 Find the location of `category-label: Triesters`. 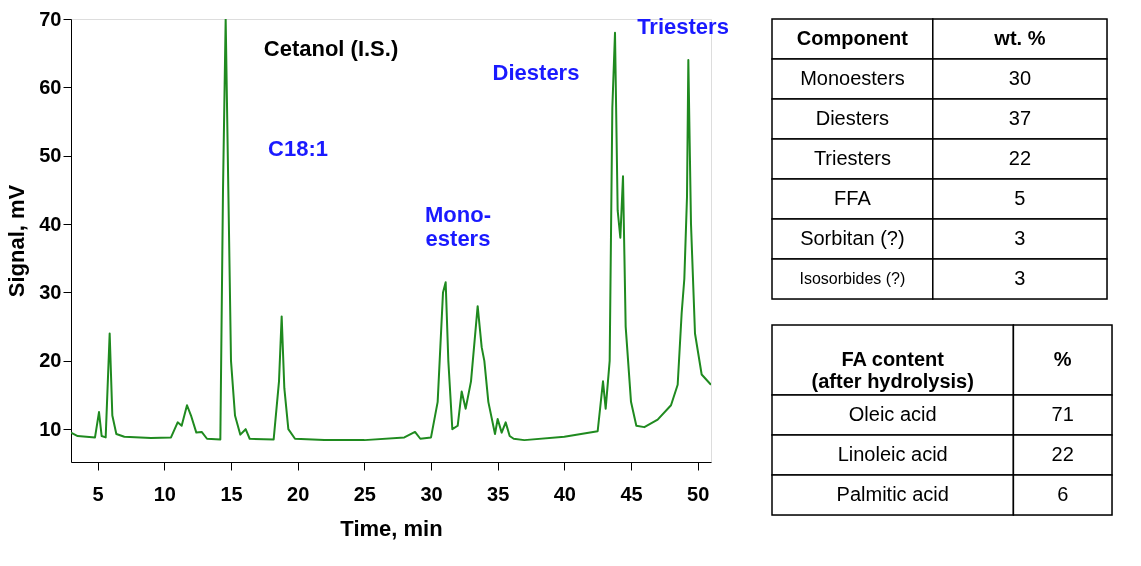

category-label: Triesters is located at coordinates (852, 158).